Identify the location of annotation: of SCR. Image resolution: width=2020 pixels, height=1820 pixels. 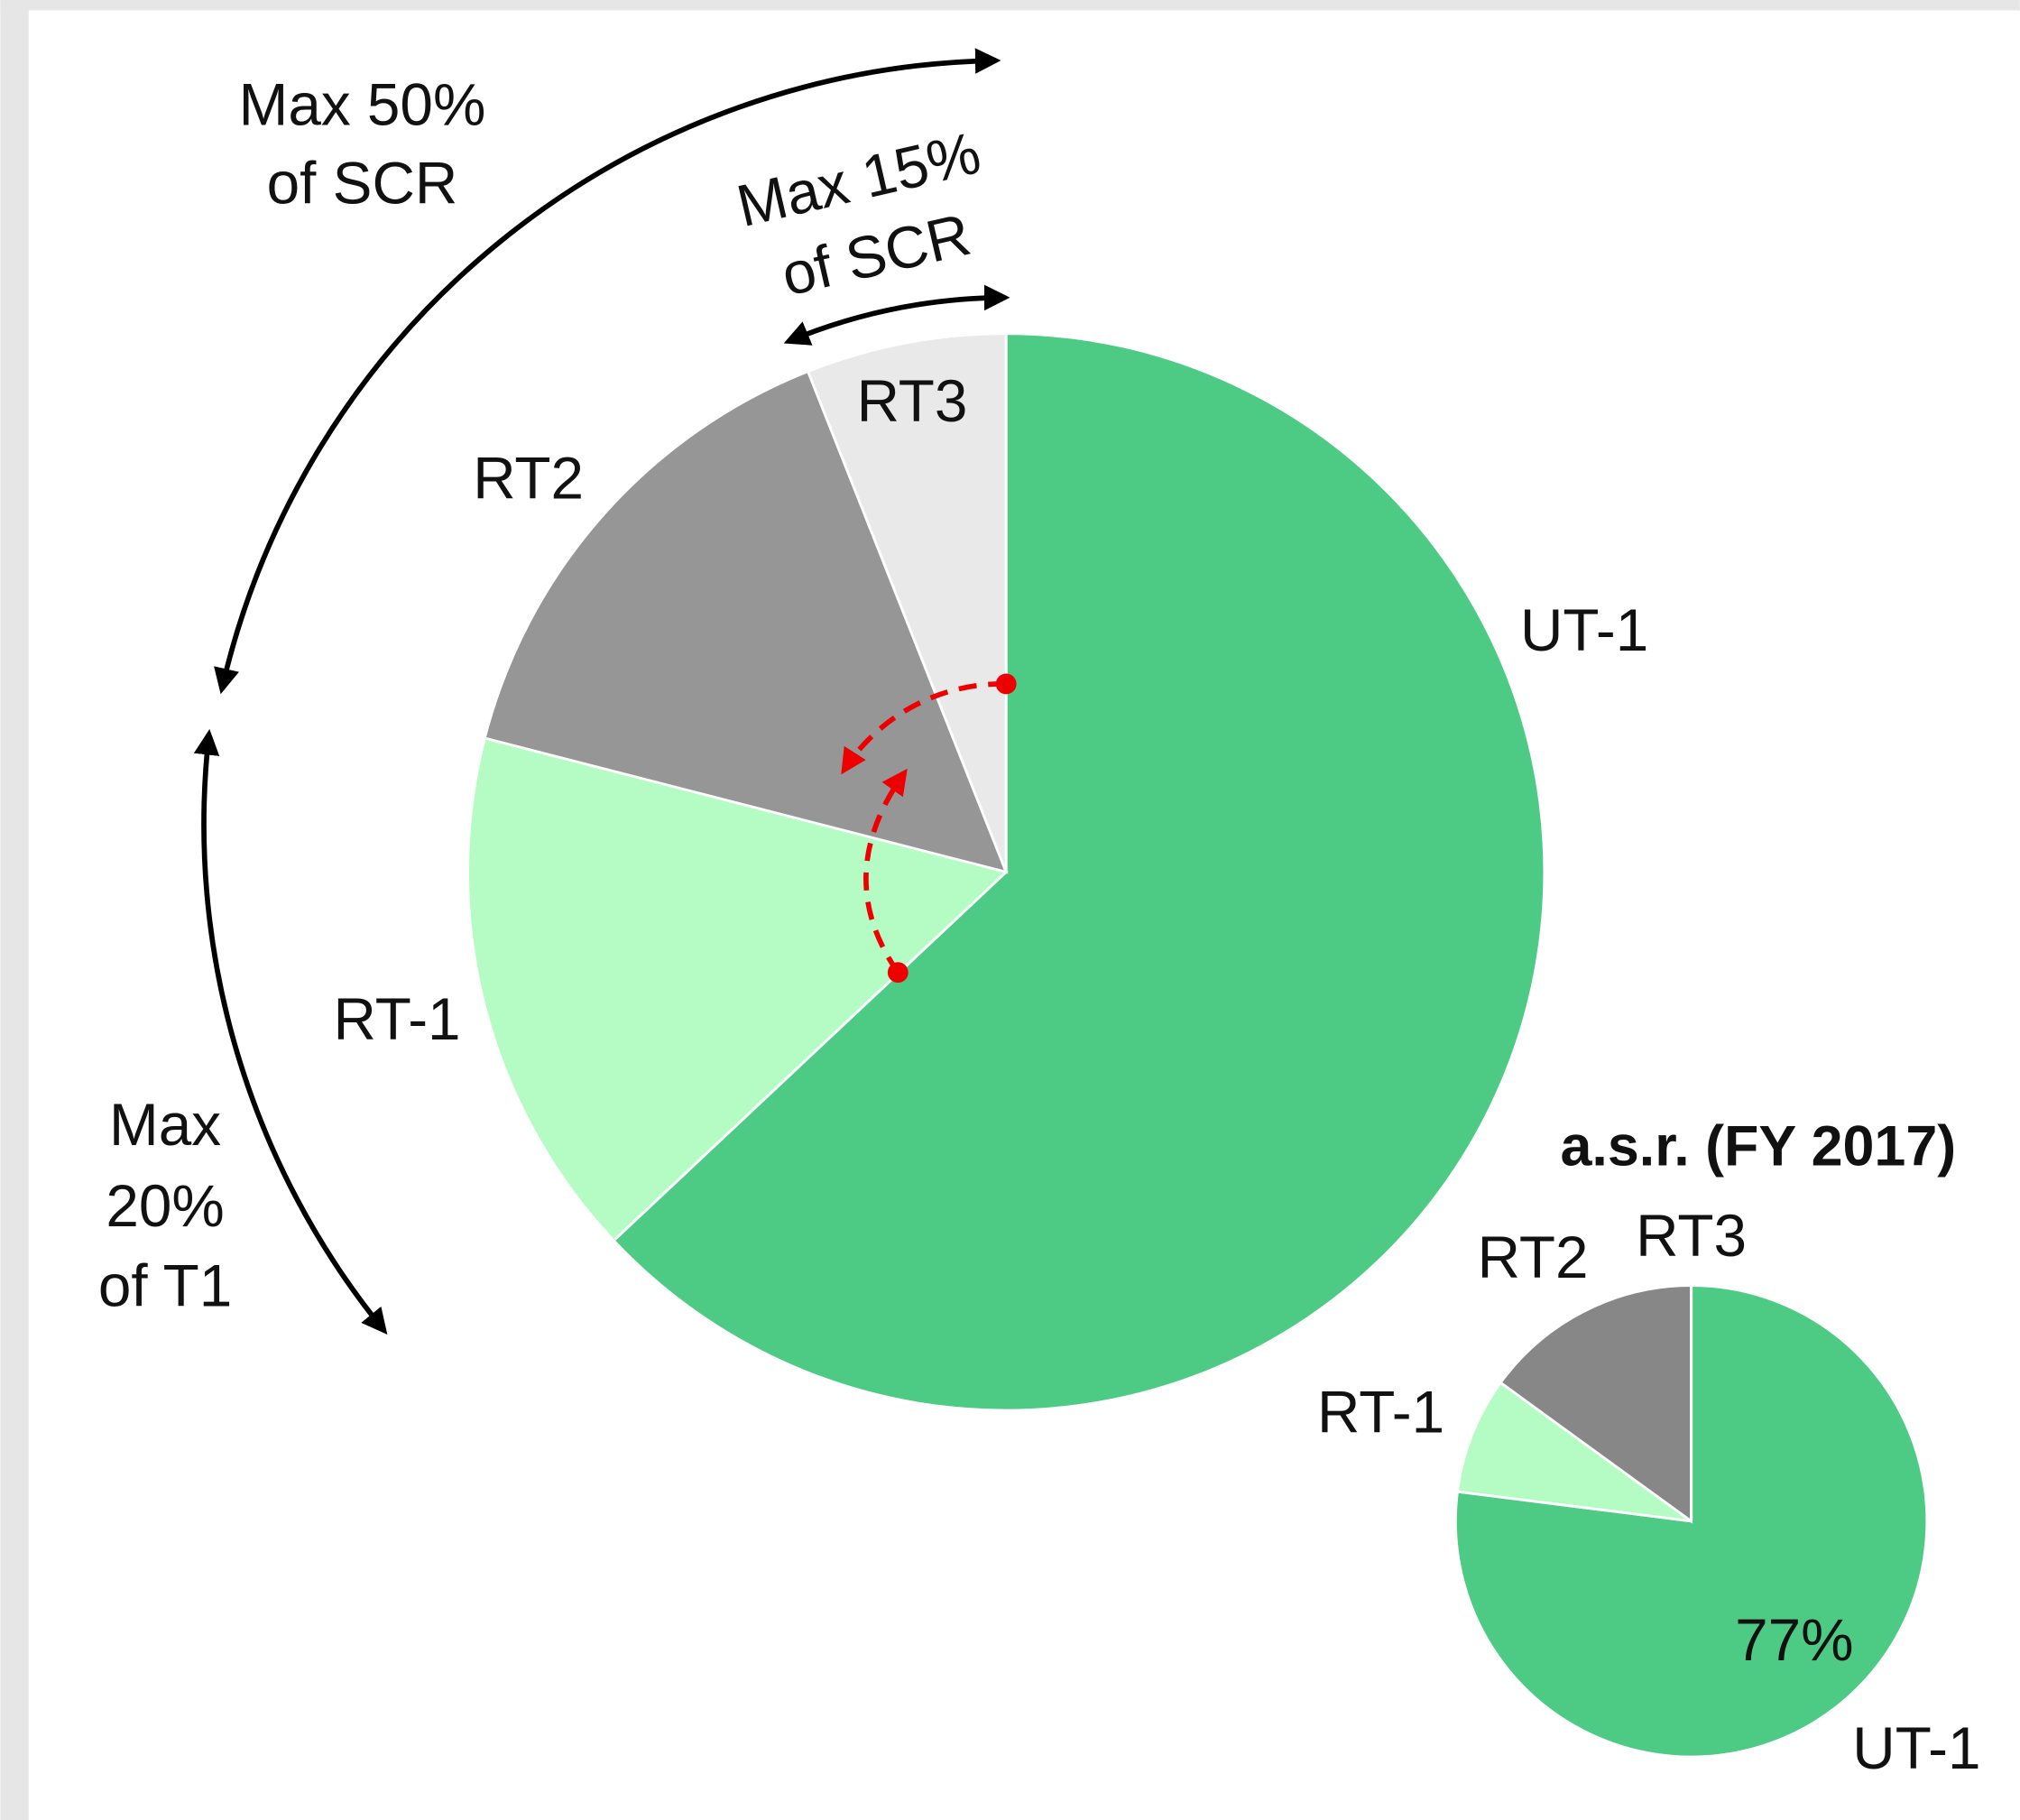
(363, 184).